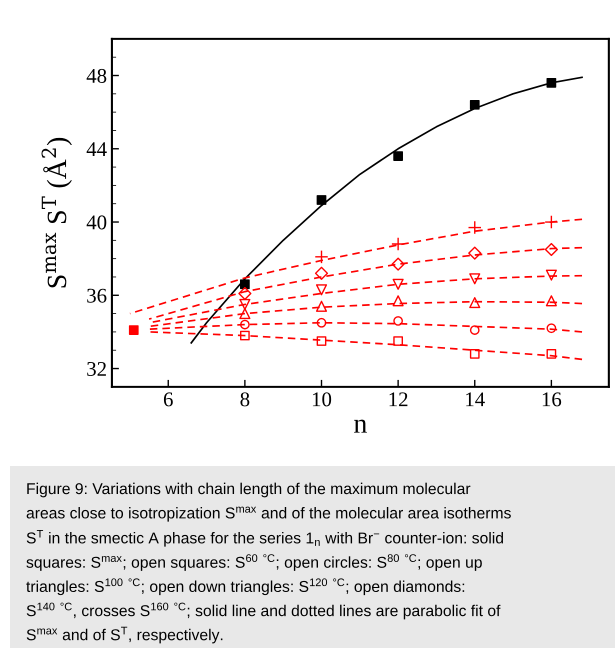 This screenshot has width=615, height=648. I want to click on y-axis-title: S$^{max}$ S$^{T}$ (Å$^{2}$), so click(57, 213).